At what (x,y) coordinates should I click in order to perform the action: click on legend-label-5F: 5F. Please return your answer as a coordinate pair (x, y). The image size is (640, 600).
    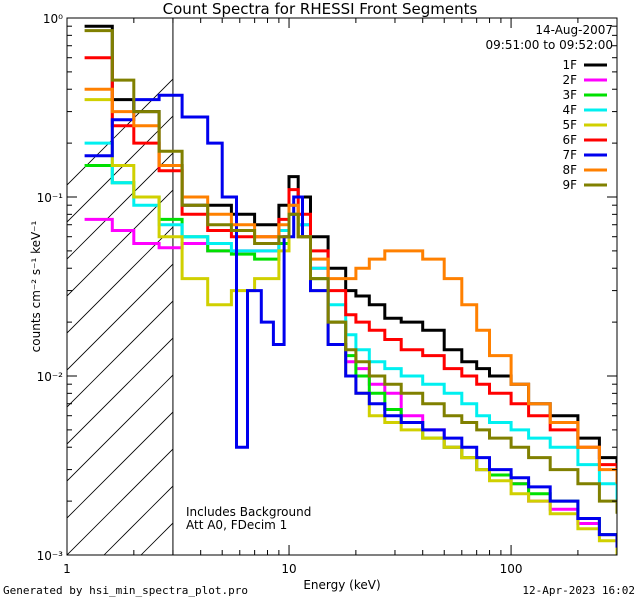
    Looking at the image, I should click on (569, 125).